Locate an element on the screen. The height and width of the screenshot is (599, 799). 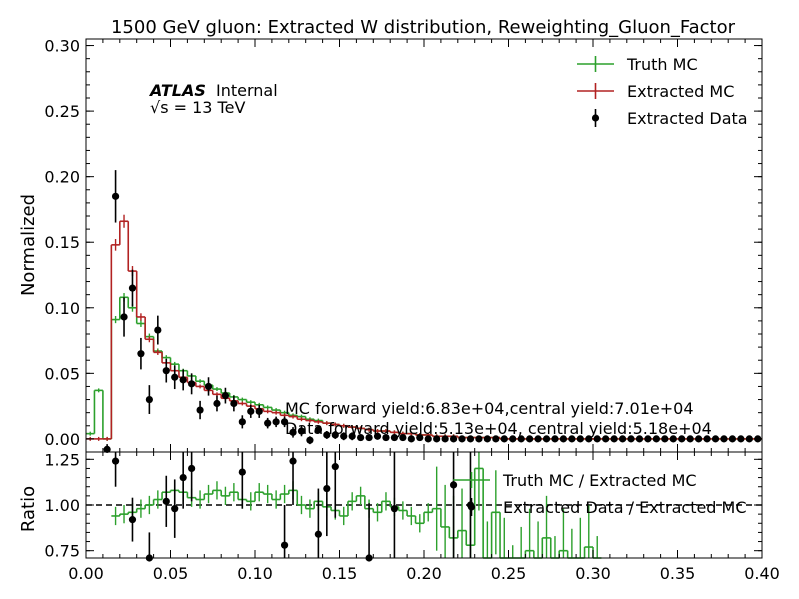
legend-extracted-data-marker is located at coordinates (595, 118).